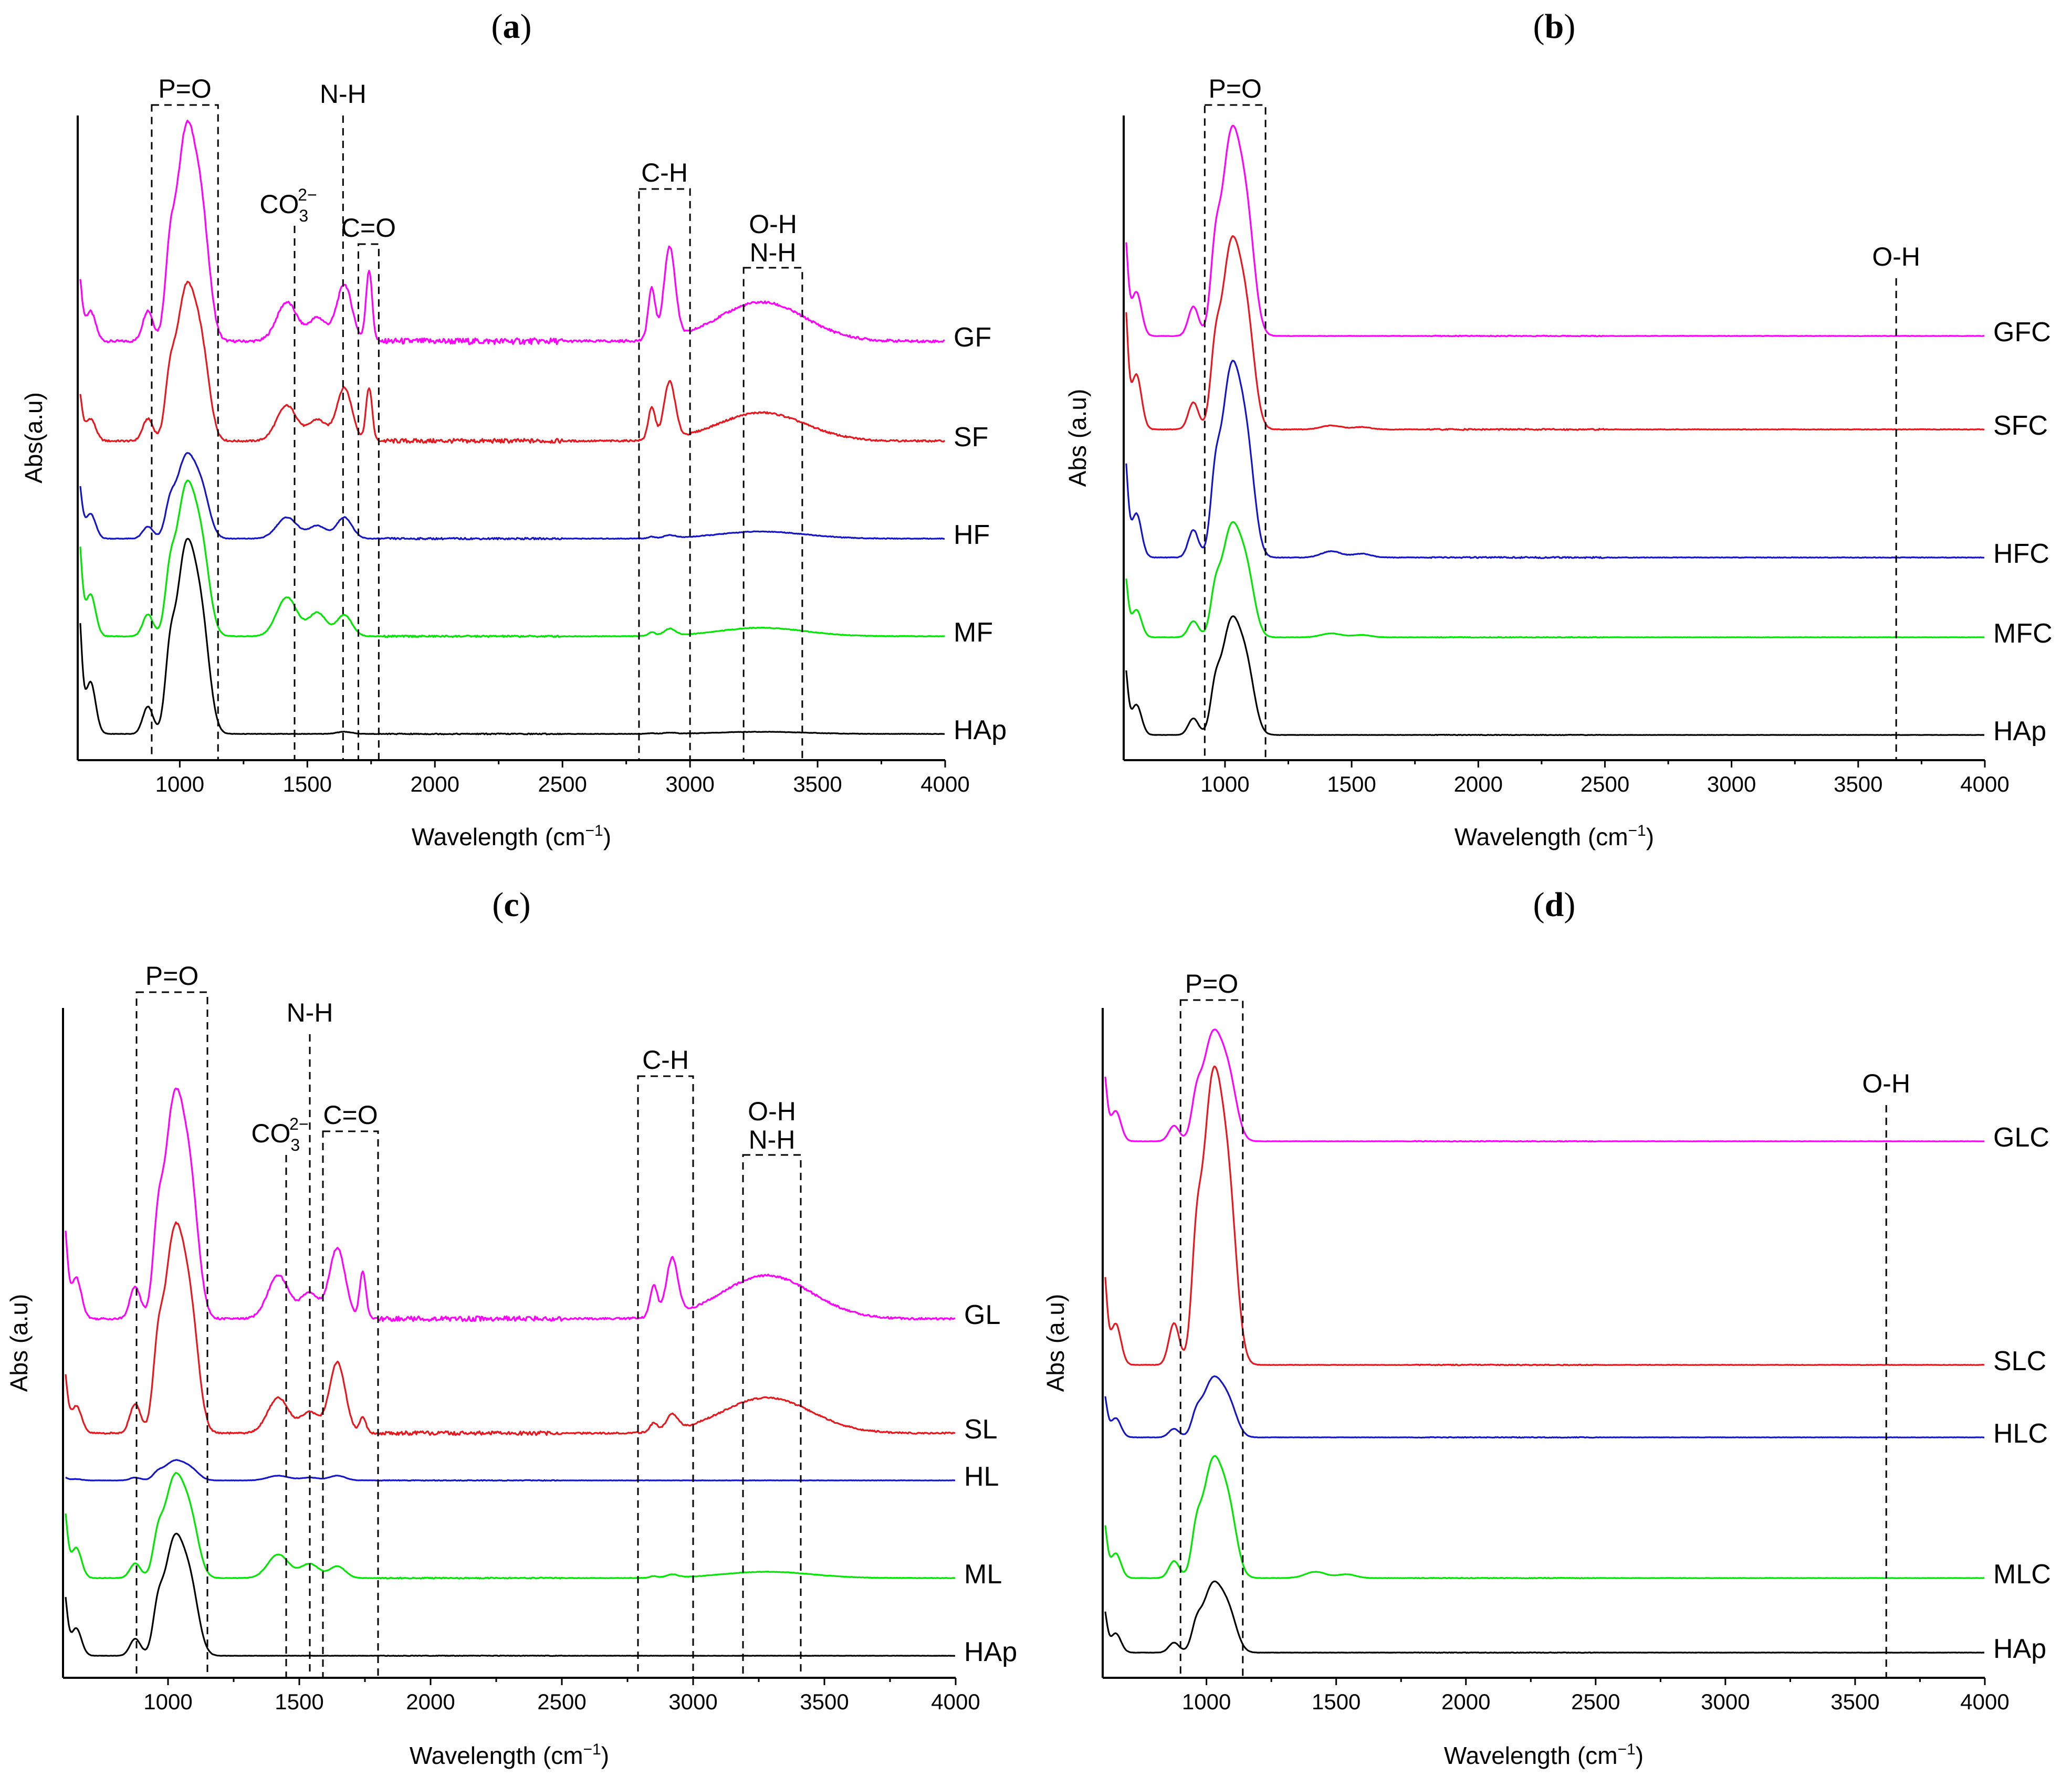  Describe the element at coordinates (510, 1204) in the screenshot. I see `series-GL-line` at that location.